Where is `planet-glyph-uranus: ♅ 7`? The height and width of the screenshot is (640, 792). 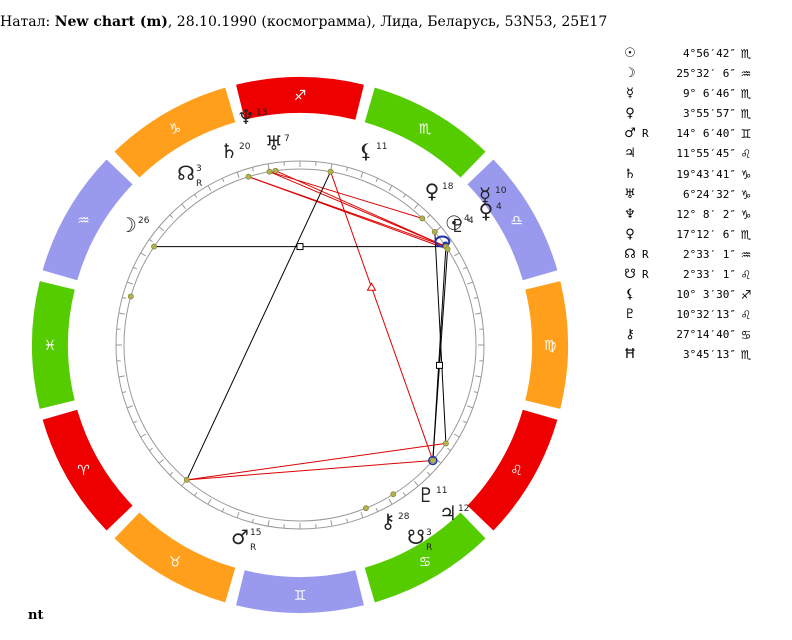
planet-glyph-uranus: ♅ 7 is located at coordinates (277, 143).